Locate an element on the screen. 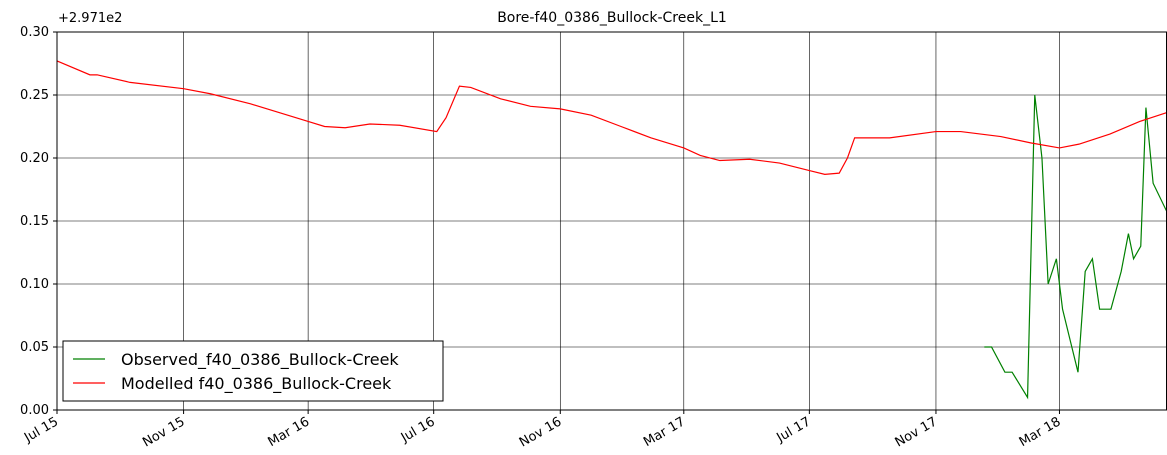 This screenshot has height=455, width=1167. y-tick-label: 0.20 is located at coordinates (34, 158).